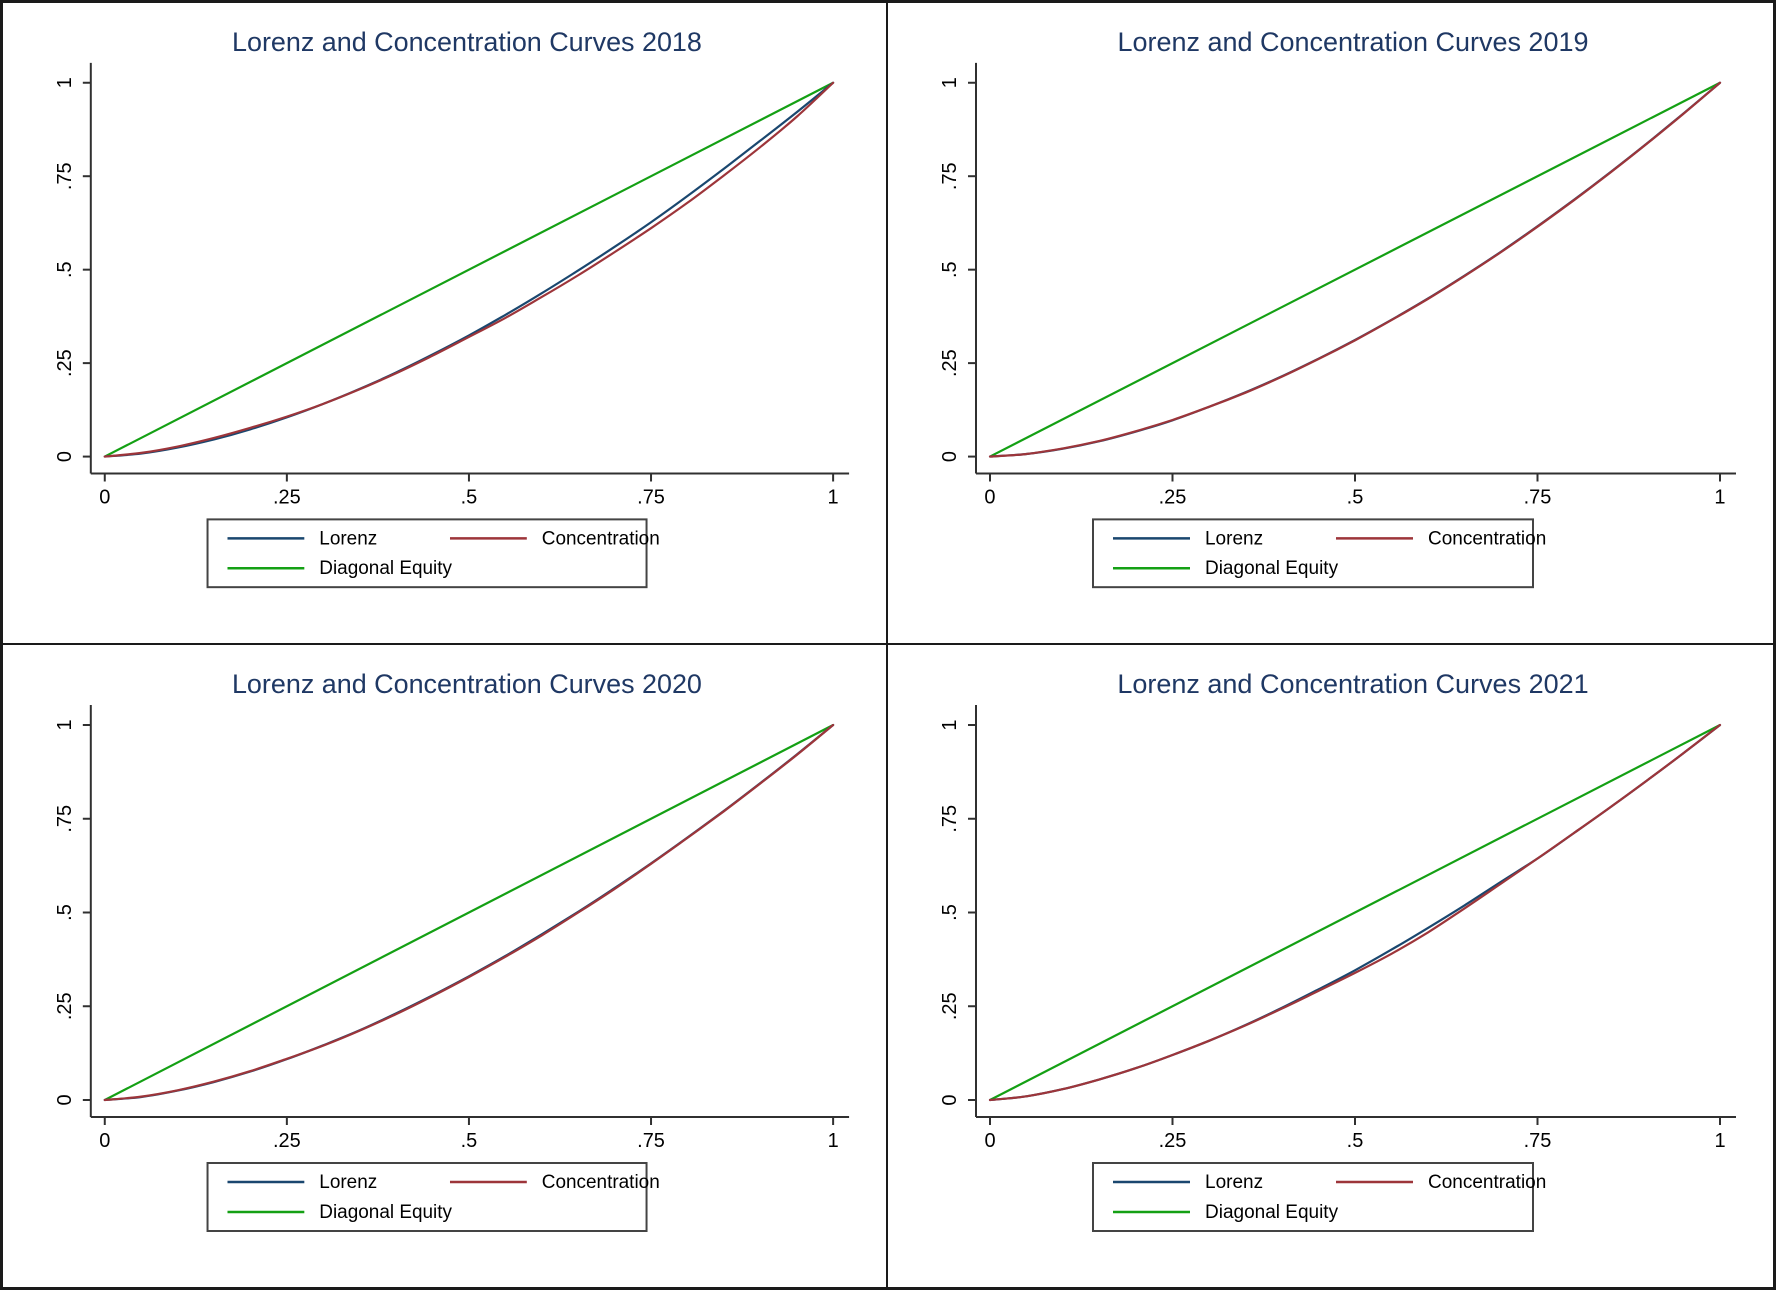 The height and width of the screenshot is (1290, 1776). I want to click on chart-title-2019: Lorenz and Concentration Curves 2019, so click(1353, 42).